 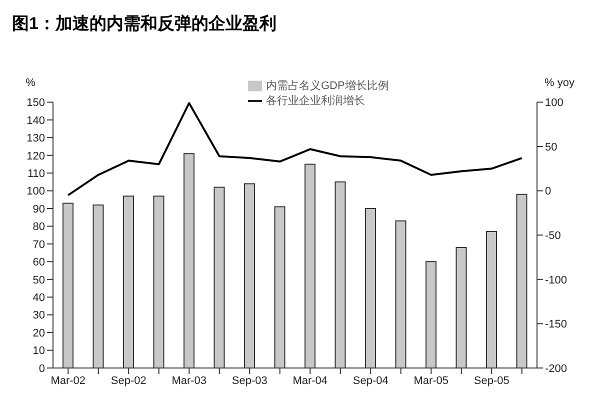 I want to click on y2-tick-label: 100, so click(x=554, y=103).